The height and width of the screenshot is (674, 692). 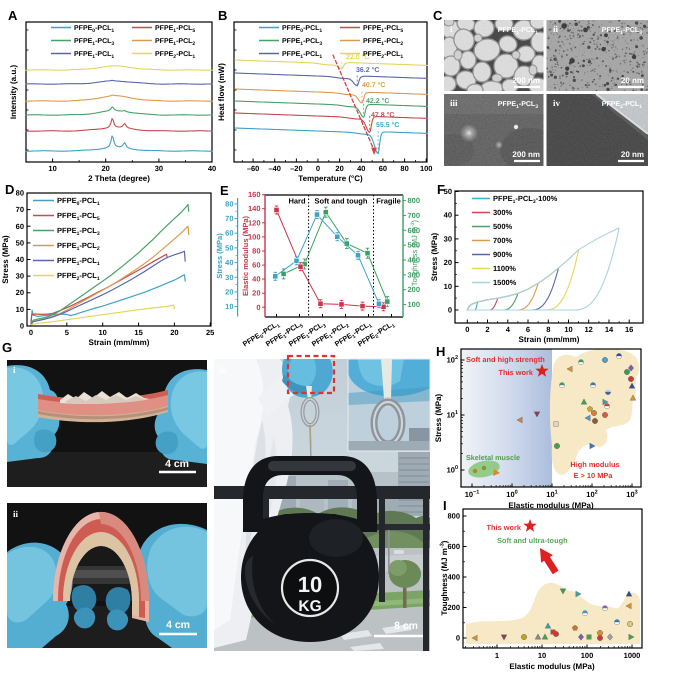 I want to click on svg-text: KG, so click(x=309, y=606).